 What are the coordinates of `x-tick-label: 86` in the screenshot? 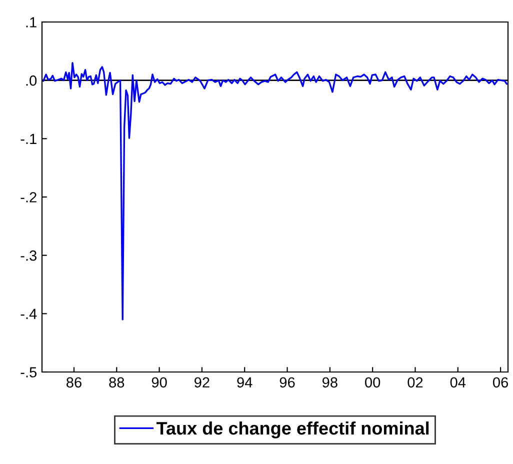 It's located at (74, 382).